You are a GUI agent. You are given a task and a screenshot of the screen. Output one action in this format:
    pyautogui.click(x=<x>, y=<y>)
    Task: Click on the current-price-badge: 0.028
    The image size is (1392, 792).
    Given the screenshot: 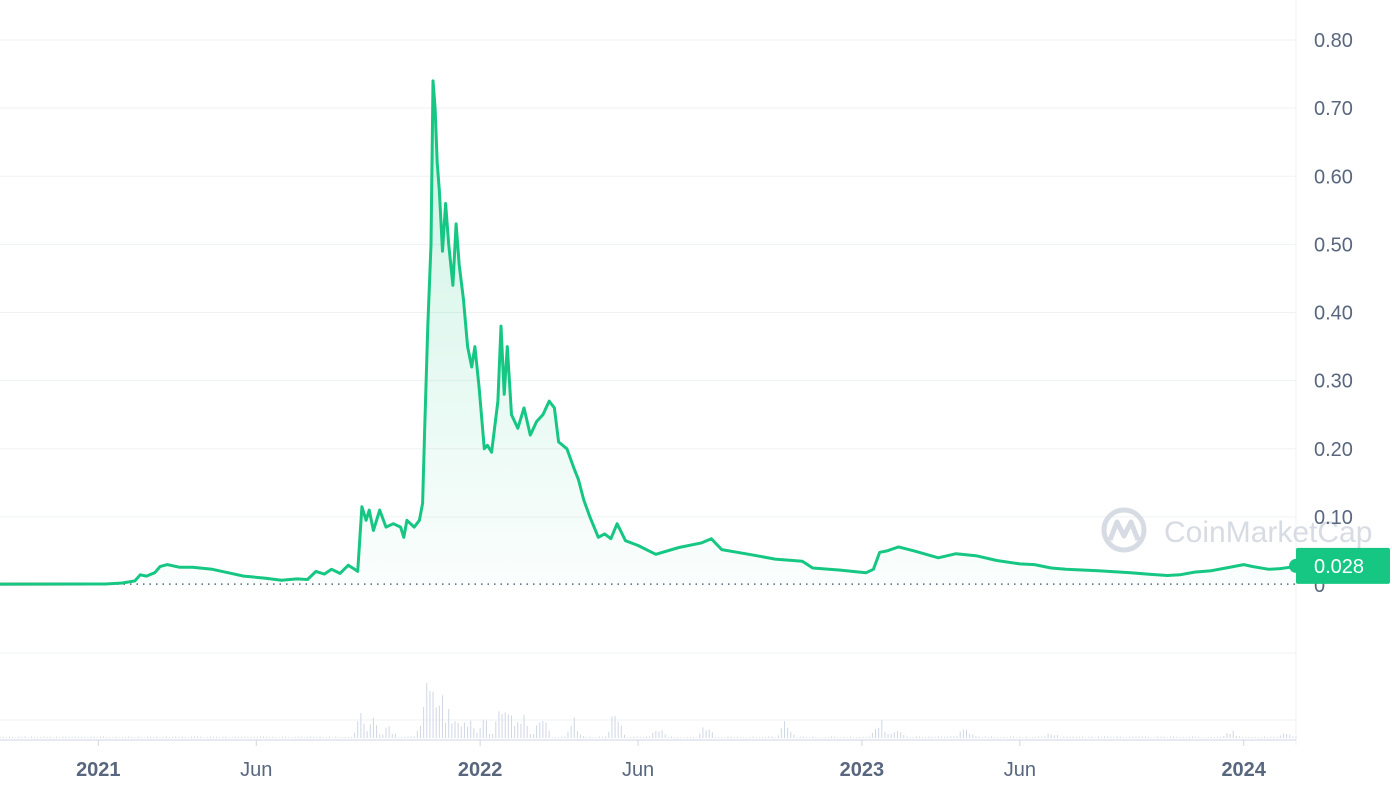 What is the action you would take?
    pyautogui.click(x=1343, y=565)
    